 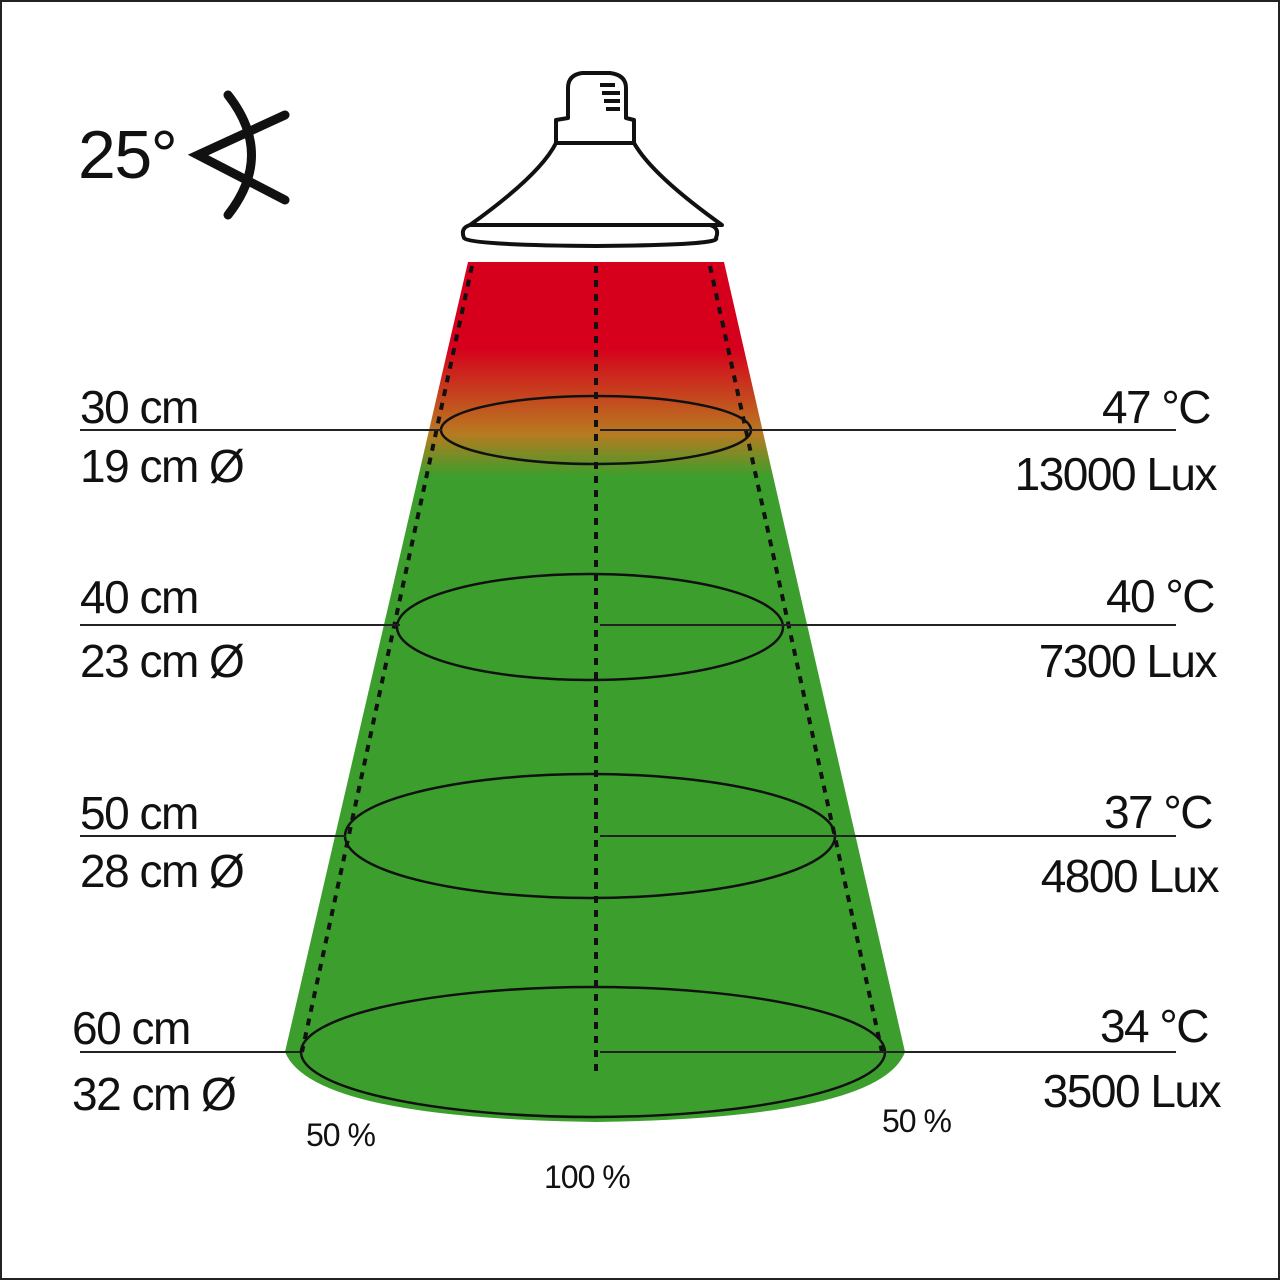 I want to click on distance-60: 60 cm, so click(x=131, y=1028).